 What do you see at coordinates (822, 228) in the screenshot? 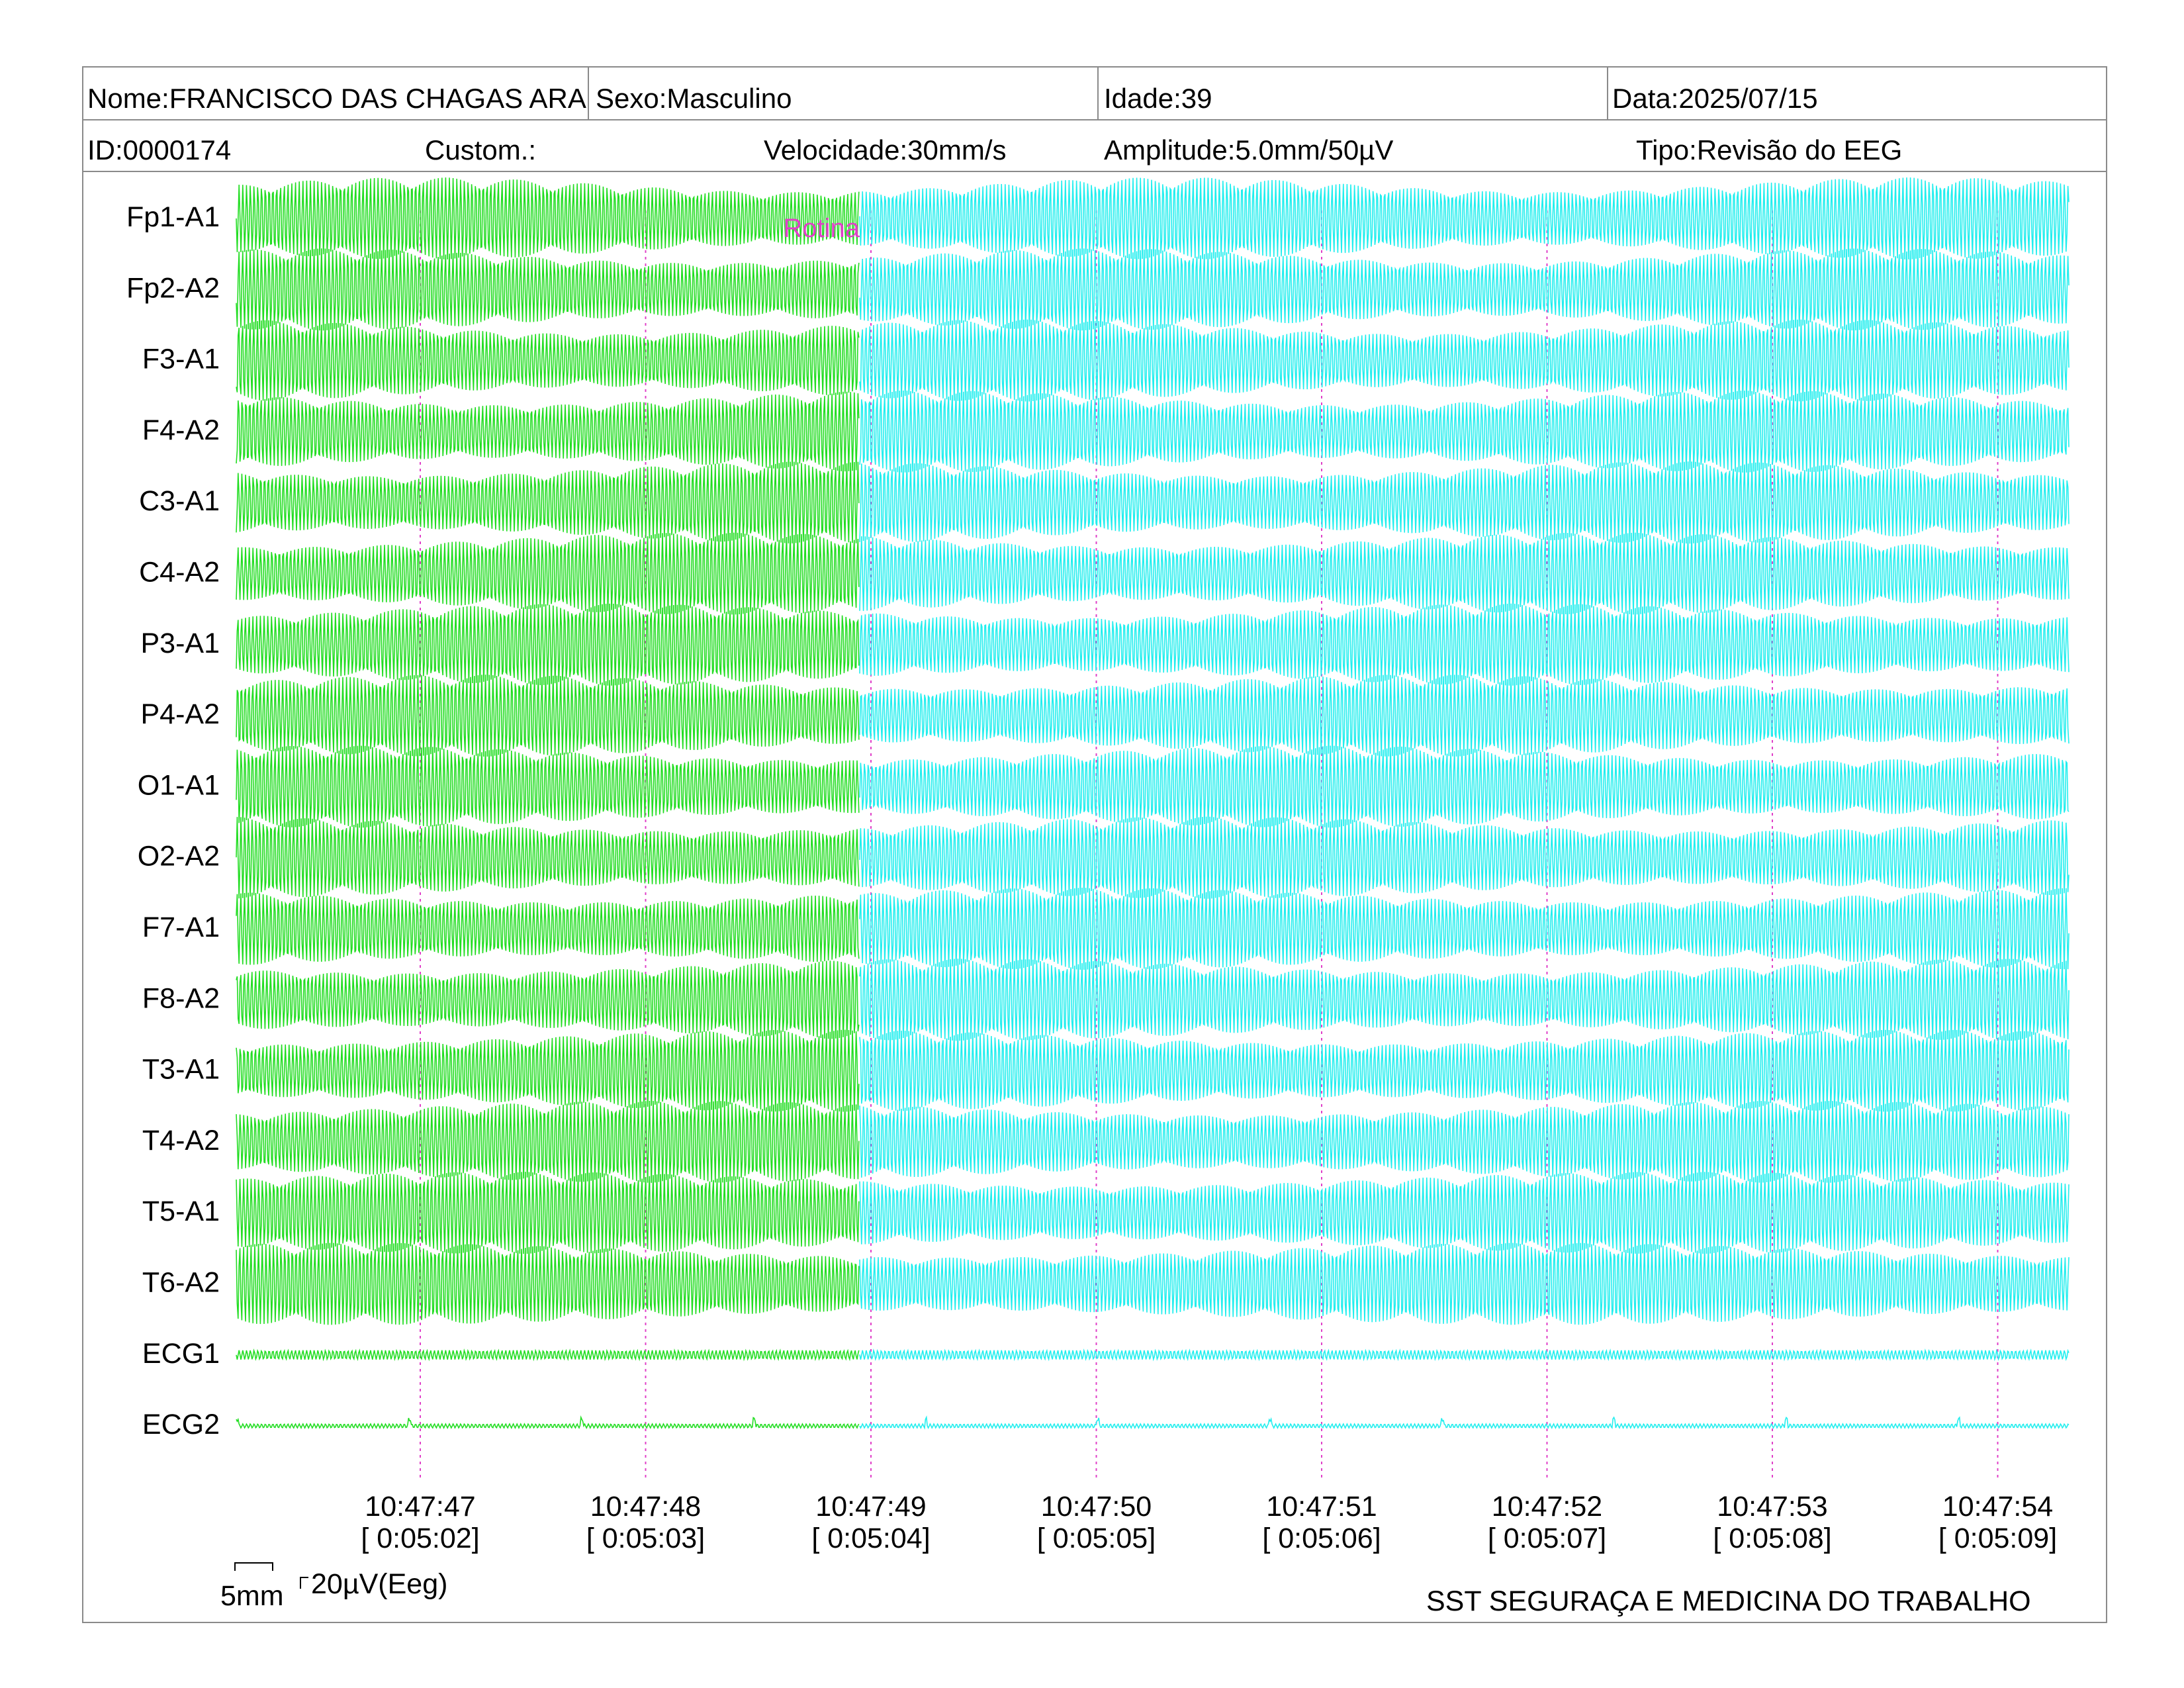
I see `annotation-label: Rotina` at bounding box center [822, 228].